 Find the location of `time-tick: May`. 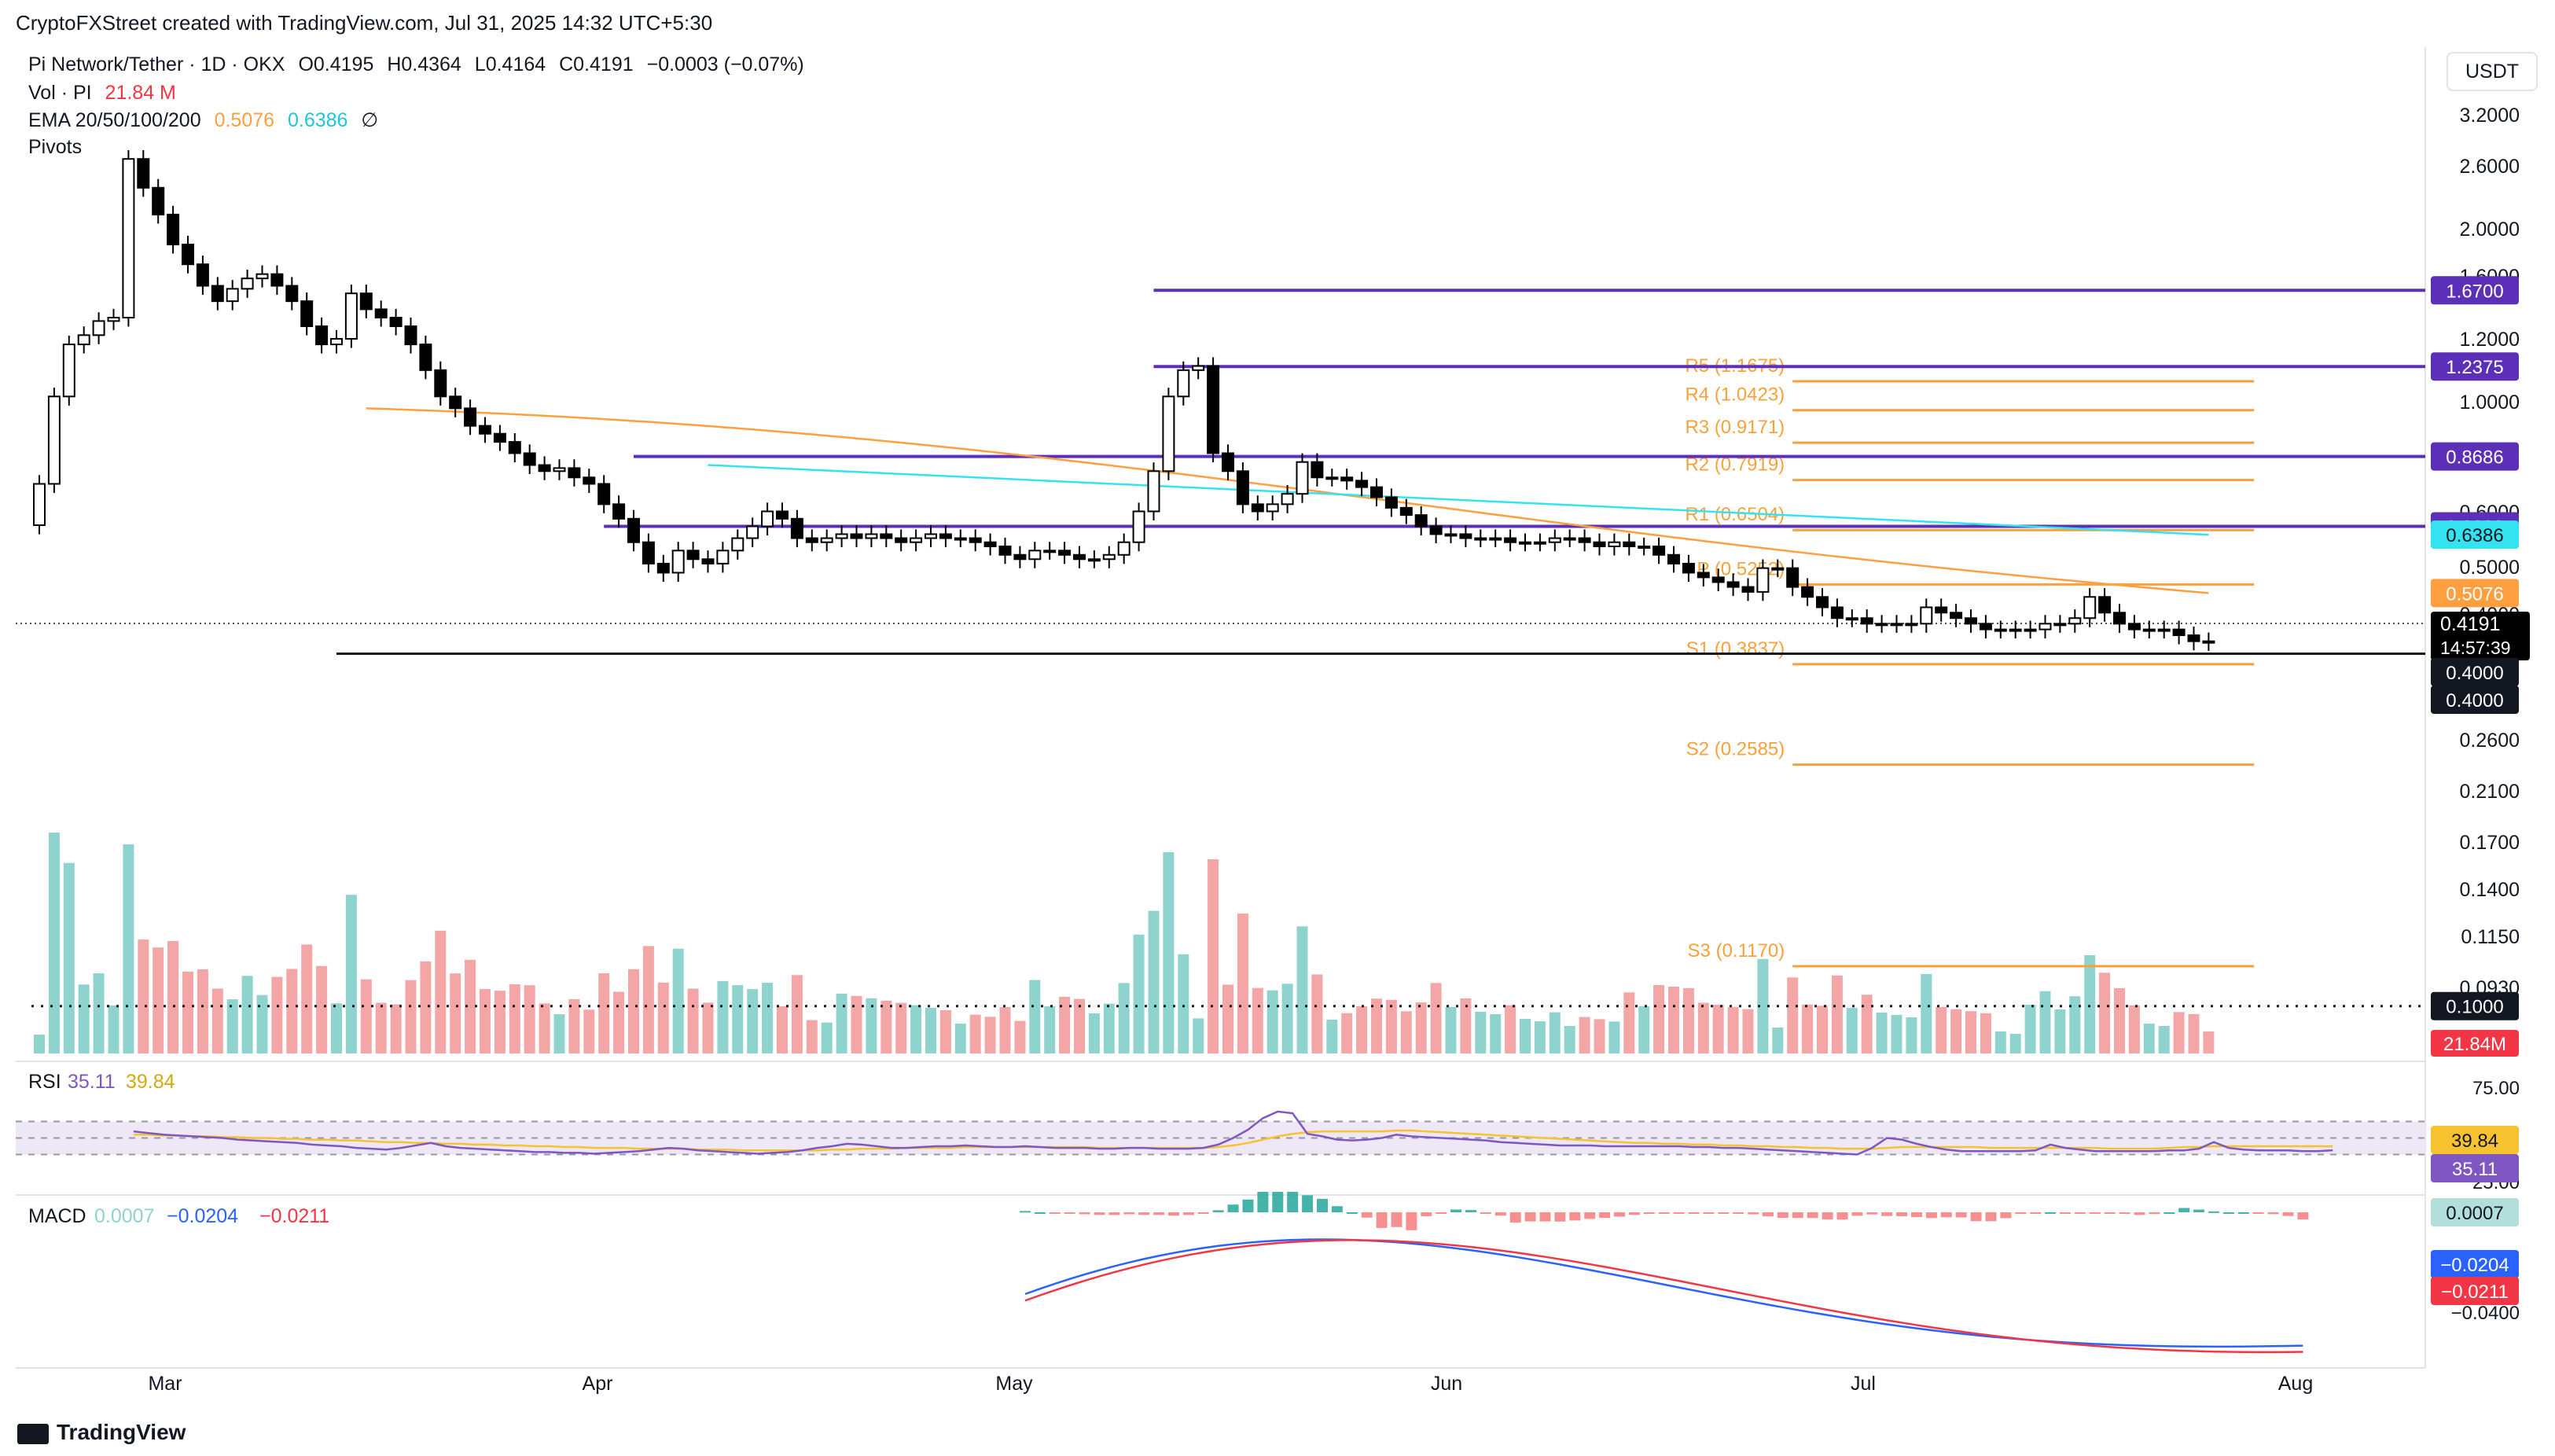

time-tick: May is located at coordinates (1014, 1384).